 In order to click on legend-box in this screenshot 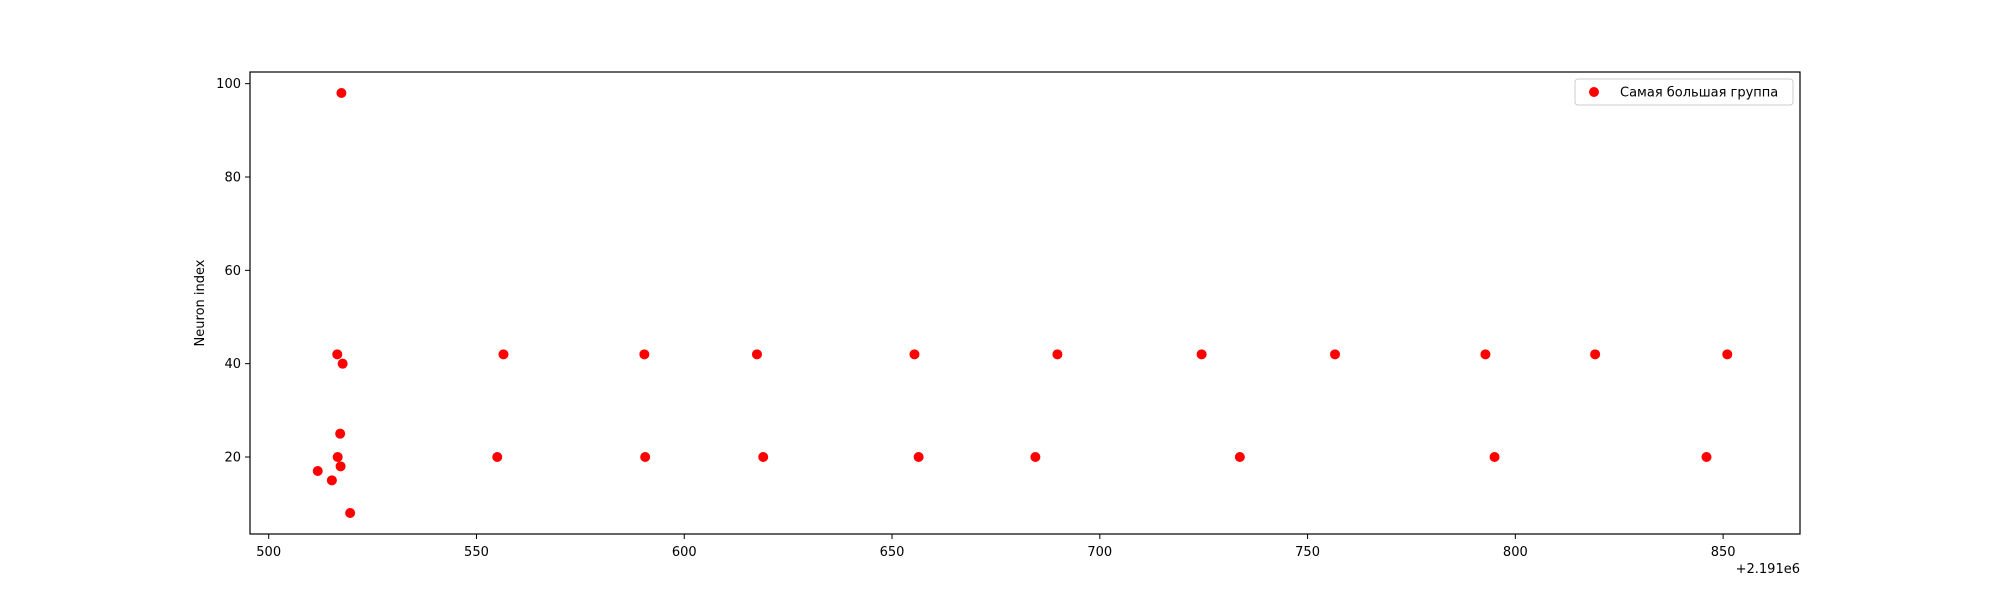, I will do `click(1684, 92)`.